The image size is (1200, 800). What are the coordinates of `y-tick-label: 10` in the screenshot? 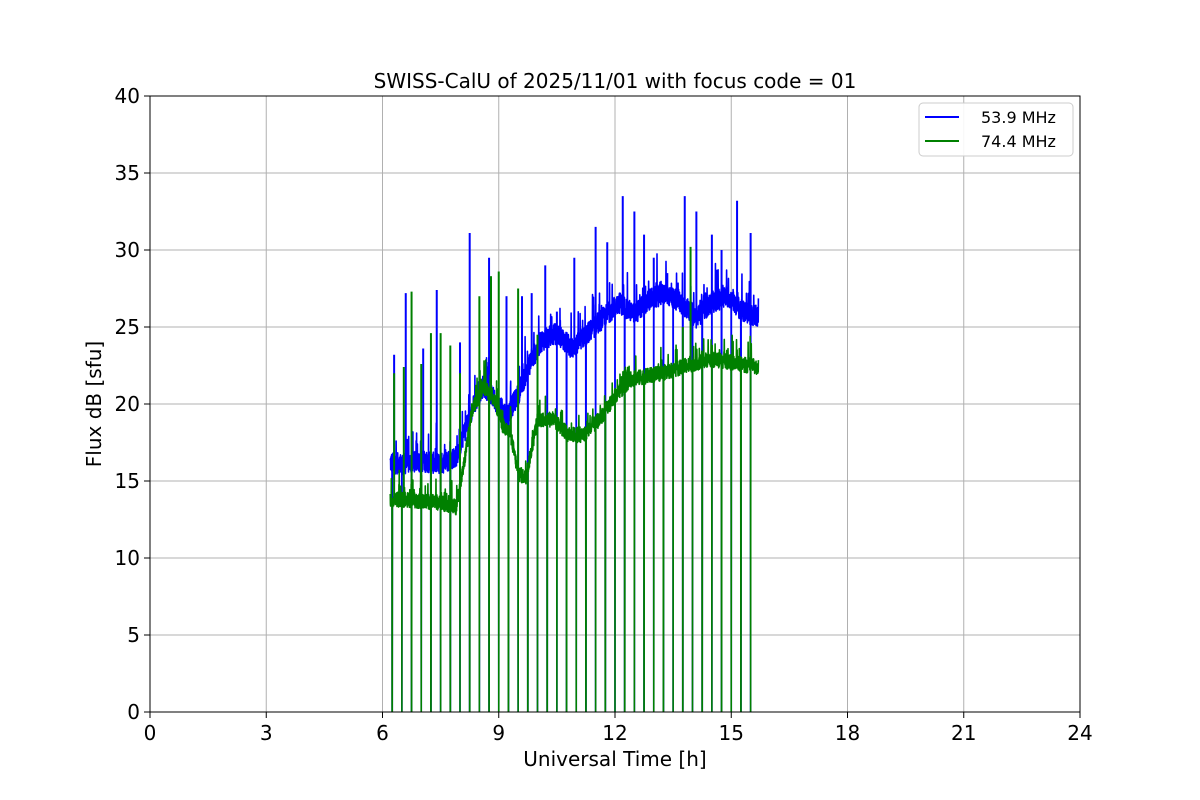 It's located at (127, 558).